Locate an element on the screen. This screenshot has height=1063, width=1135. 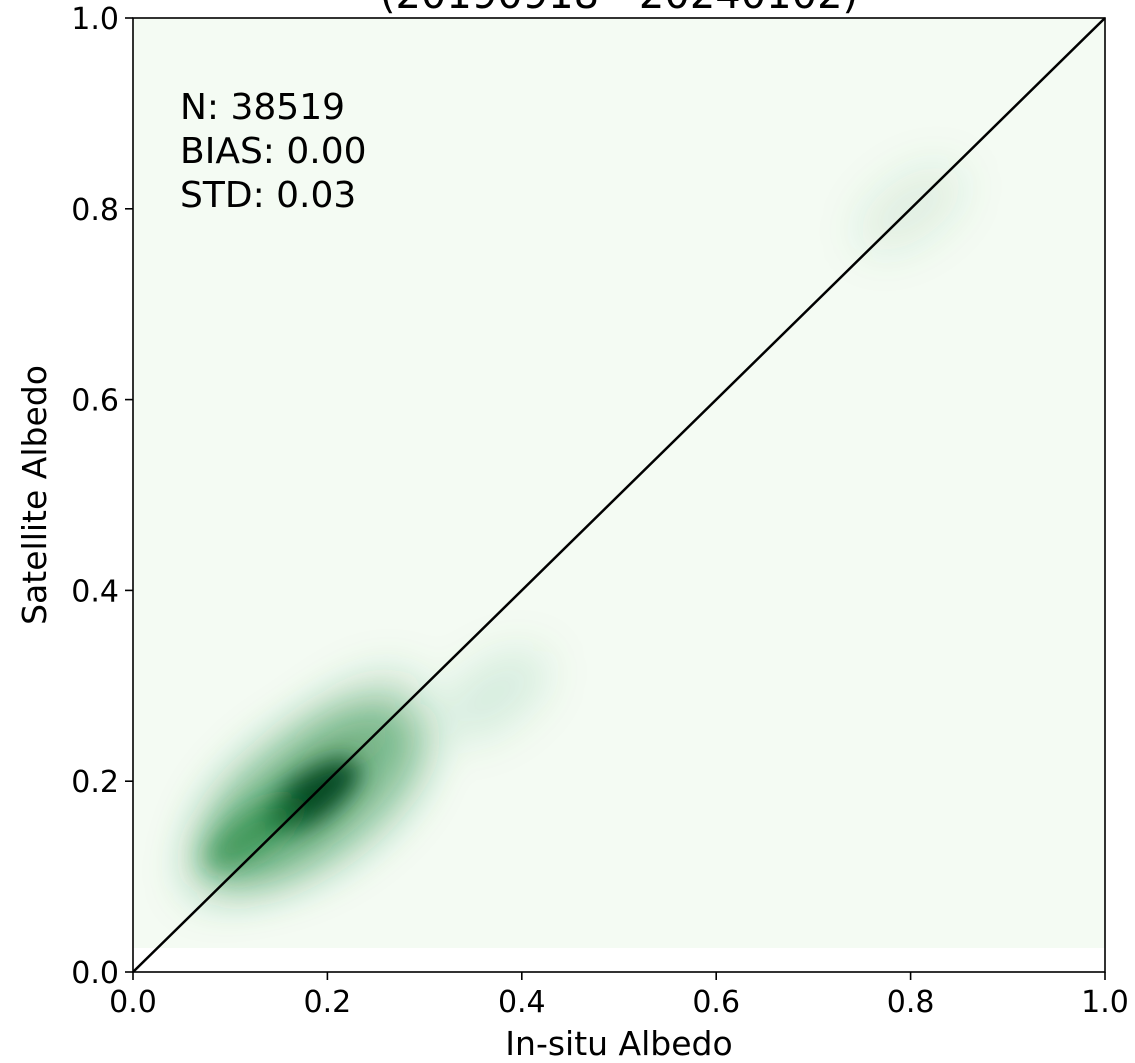
y-tick-label: 0.0 is located at coordinates (95, 973).